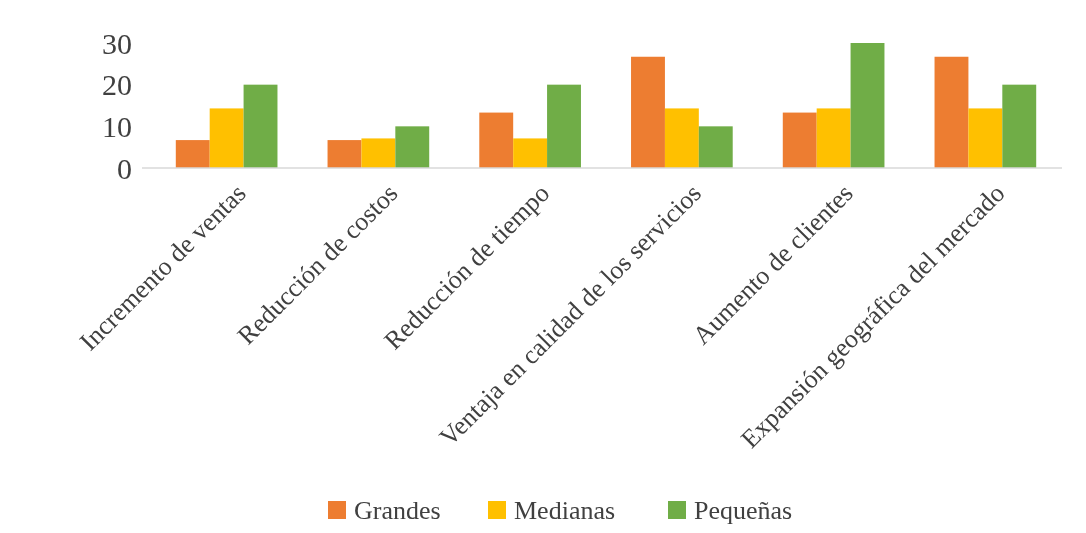 This screenshot has width=1086, height=533. What do you see at coordinates (124, 168) in the screenshot?
I see `y-tick-label: 0` at bounding box center [124, 168].